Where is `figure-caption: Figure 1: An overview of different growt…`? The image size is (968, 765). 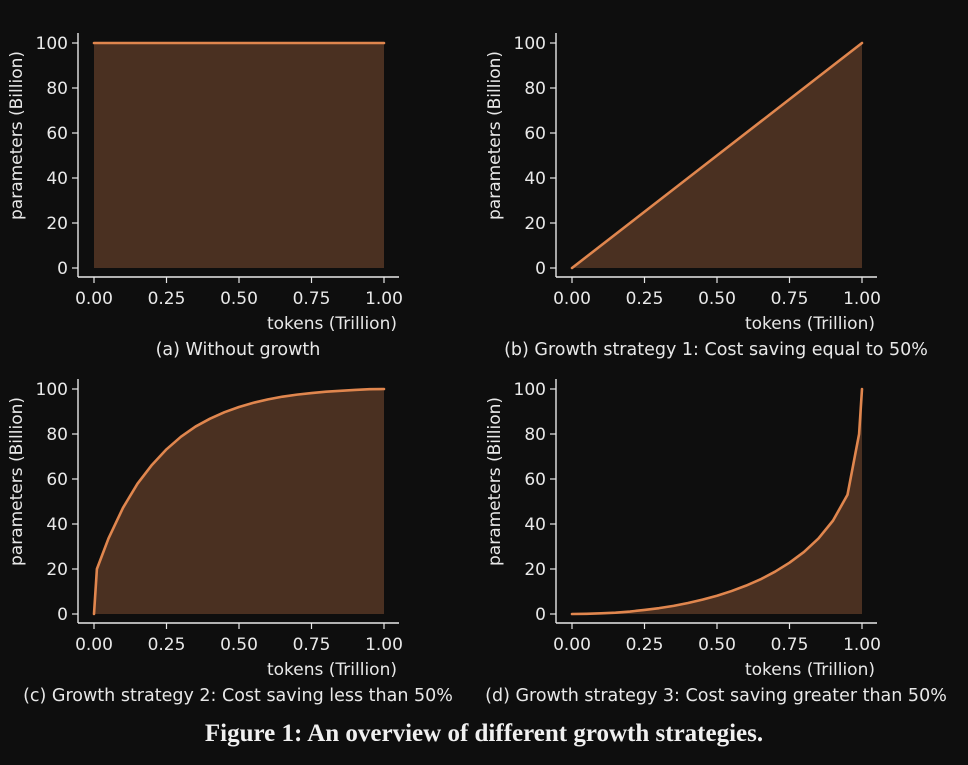 figure-caption: Figure 1: An overview of different growt… is located at coordinates (484, 733).